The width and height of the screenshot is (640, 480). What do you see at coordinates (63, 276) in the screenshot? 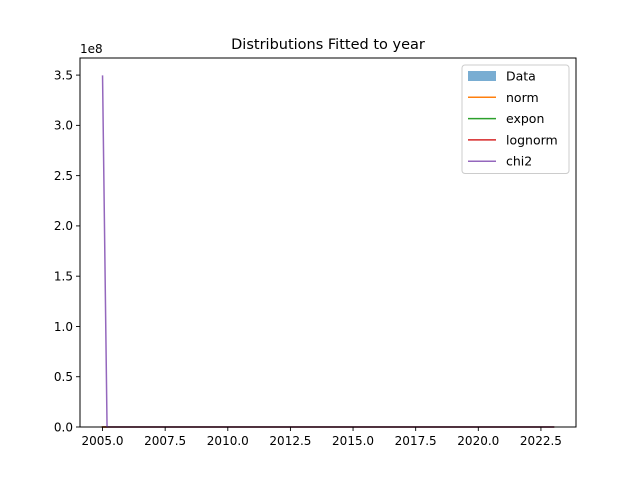
I see `y-tick-label: 1.5` at bounding box center [63, 276].